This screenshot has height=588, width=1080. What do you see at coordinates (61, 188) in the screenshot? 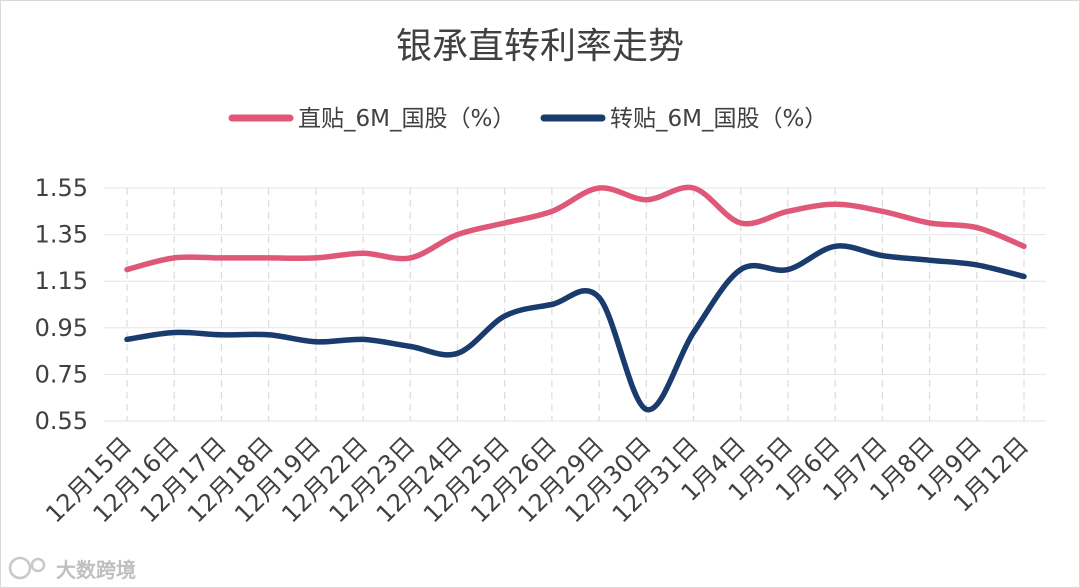
I see `y-tick-label: 1.55` at bounding box center [61, 188].